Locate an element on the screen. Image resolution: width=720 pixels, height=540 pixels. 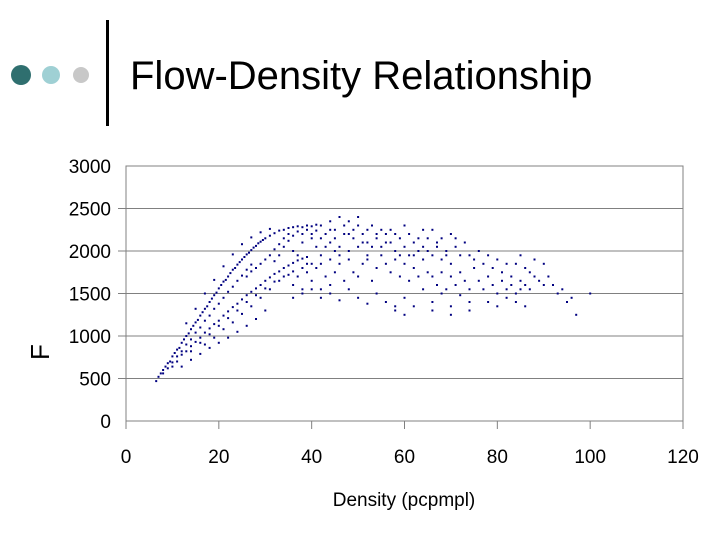
bullet-dot-dark is located at coordinates (21, 75).